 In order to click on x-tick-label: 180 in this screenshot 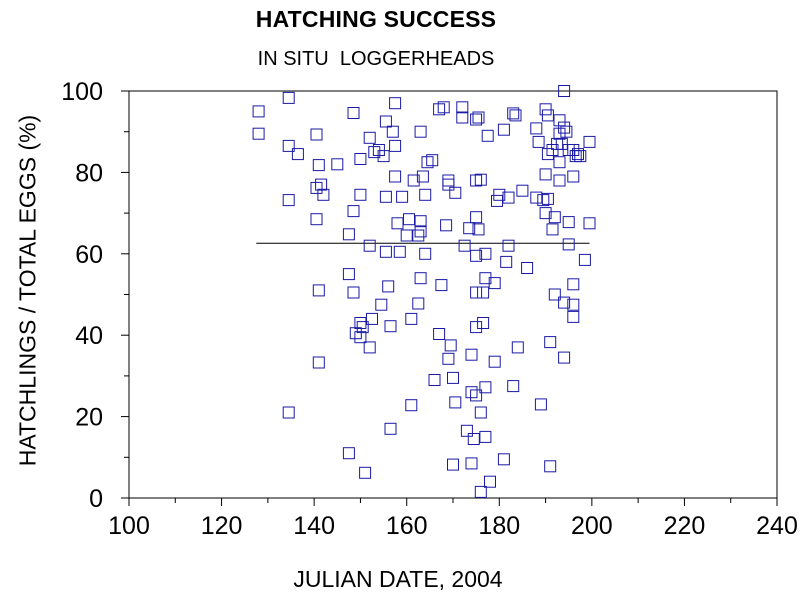, I will do `click(499, 526)`.